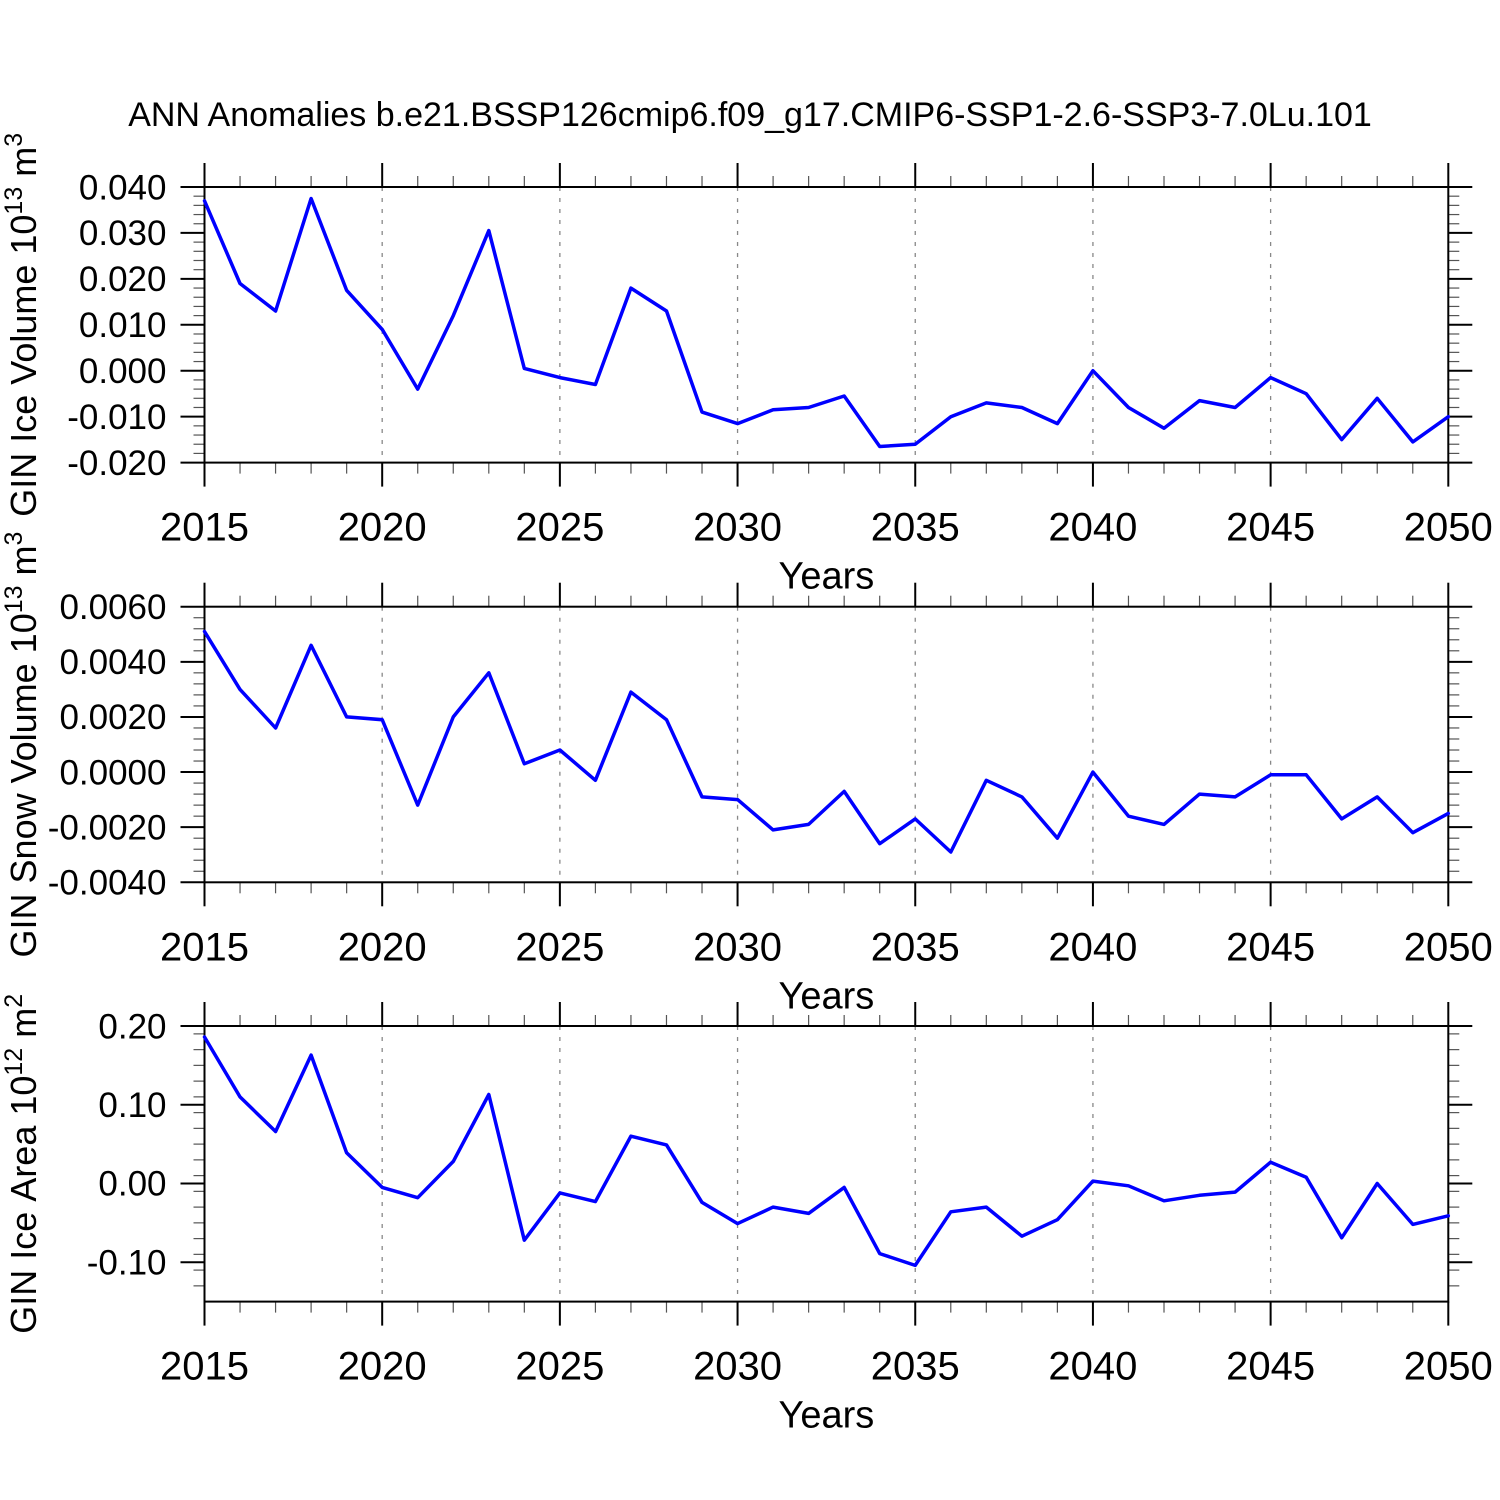 The image size is (1500, 1500). I want to click on y-tick-label: -0.010, so click(116, 417).